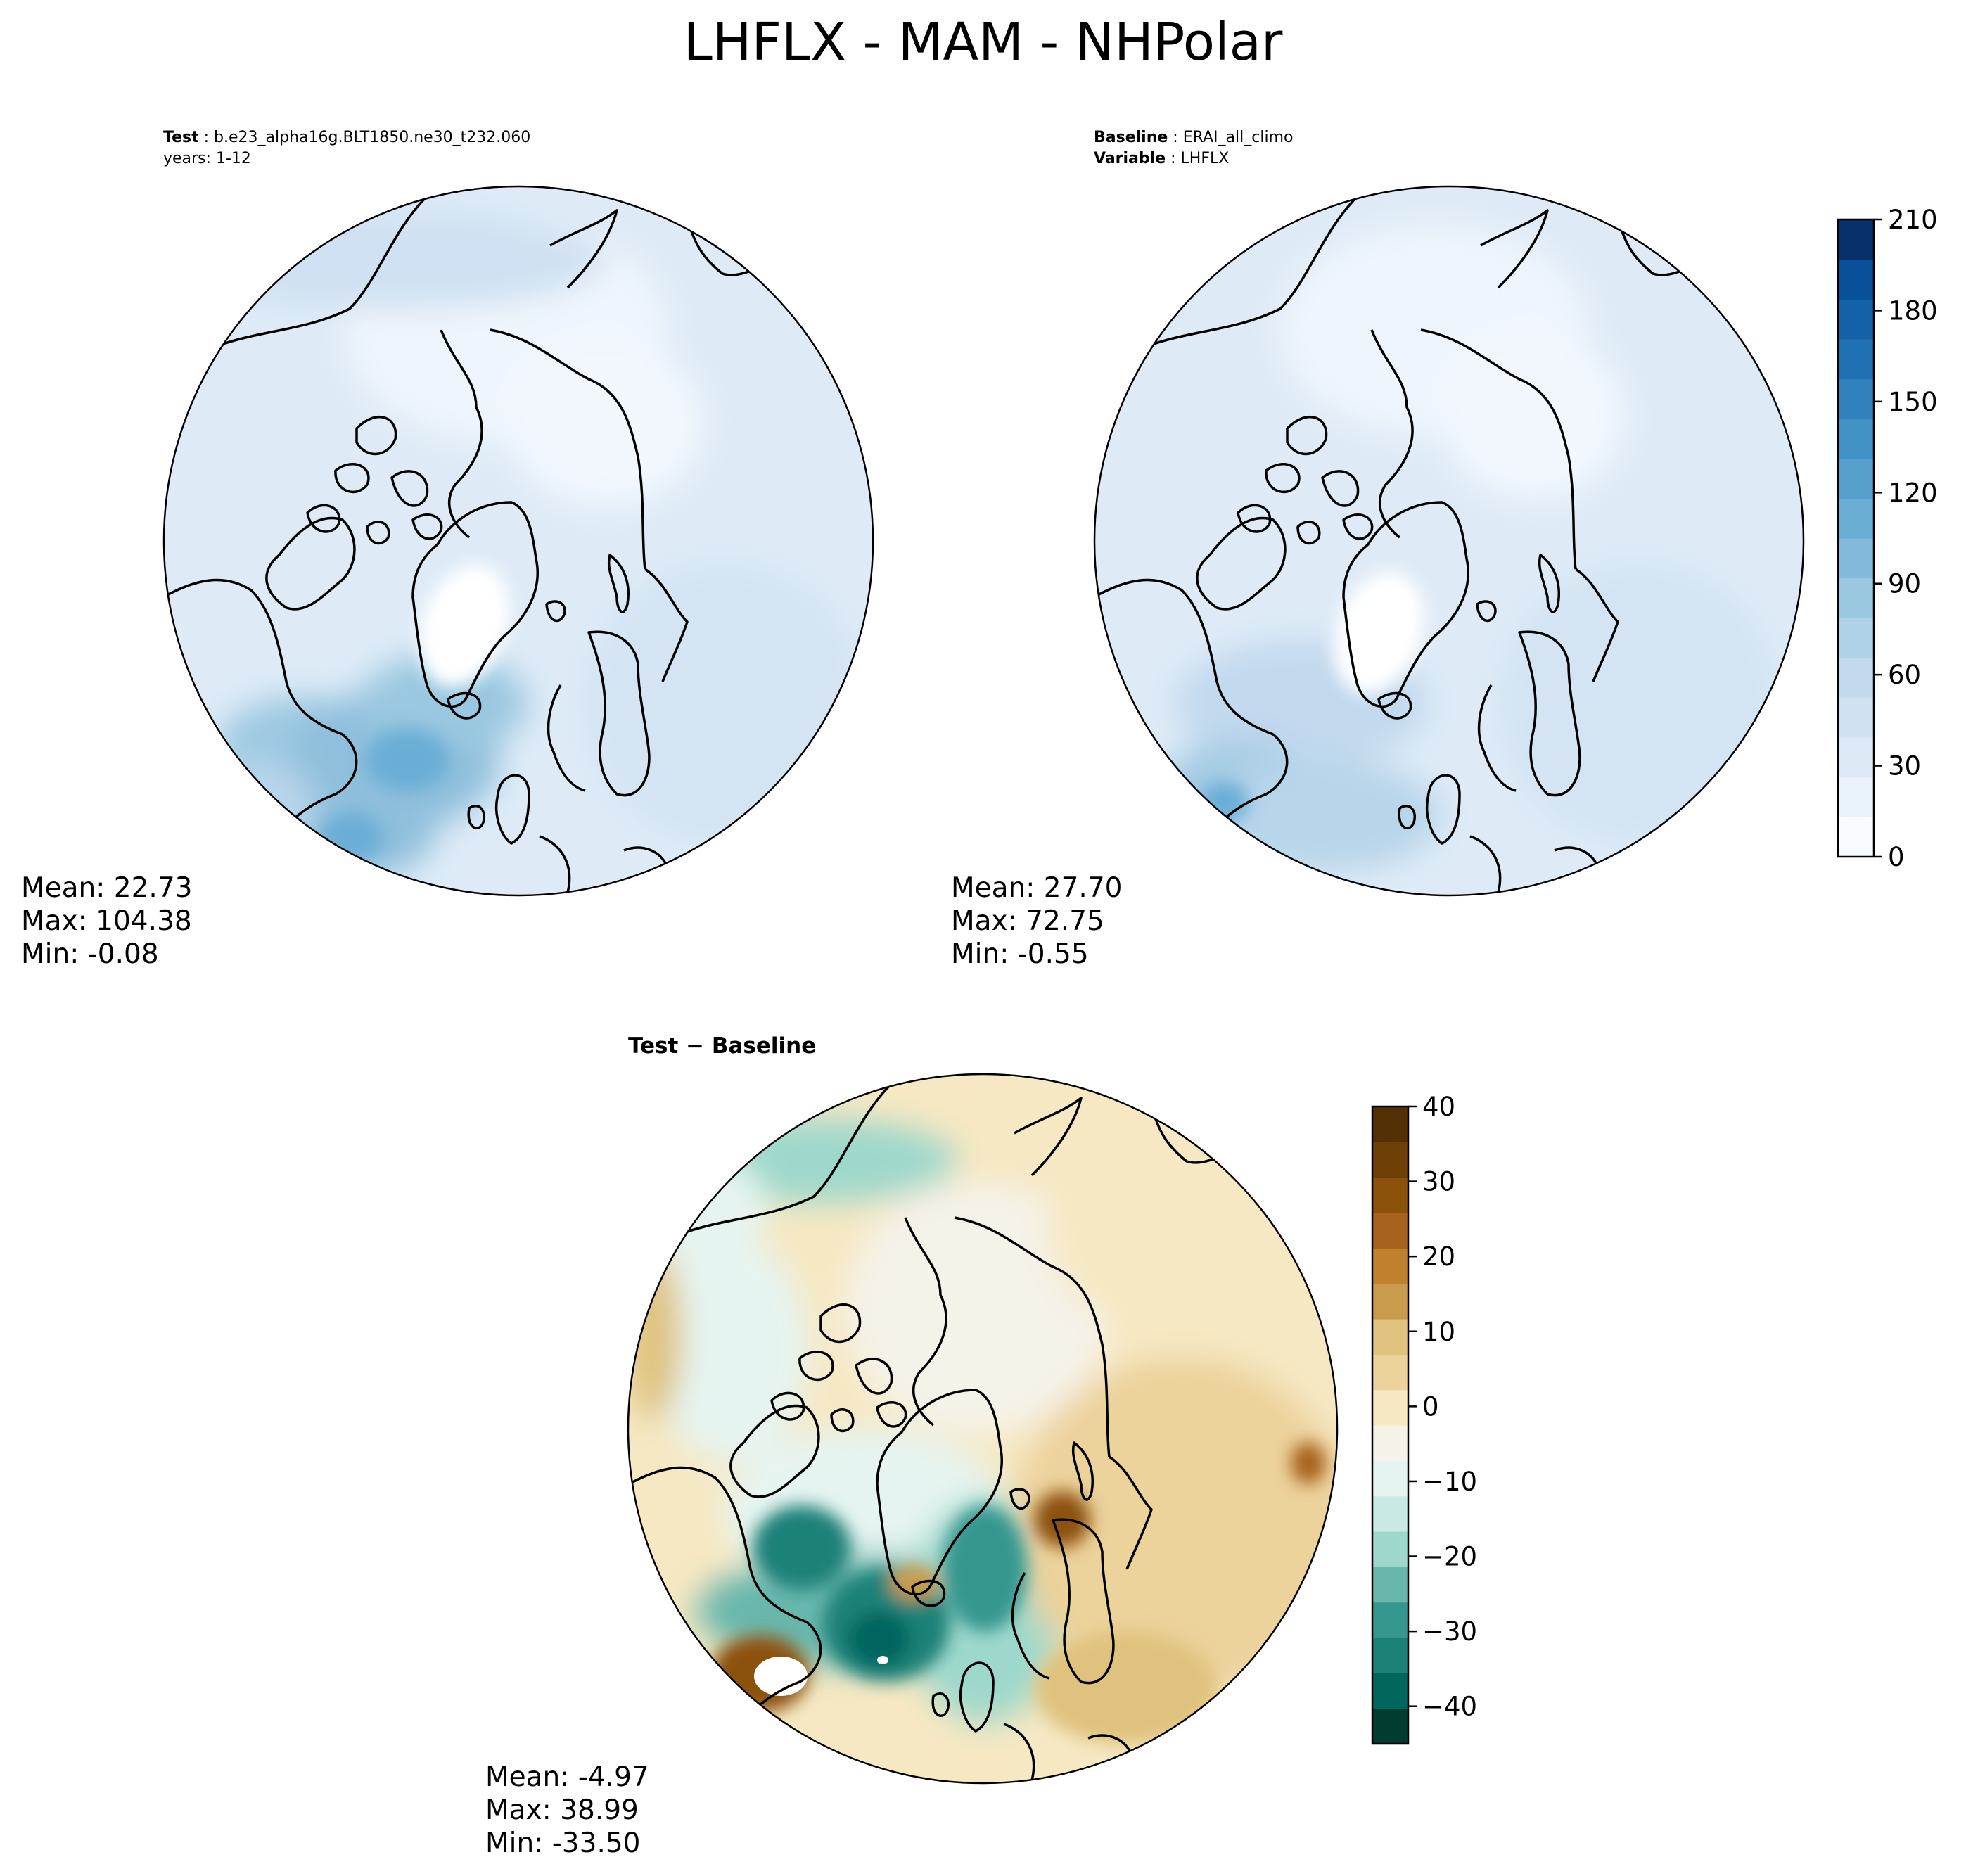 Image resolution: width=1966 pixels, height=1876 pixels. What do you see at coordinates (983, 42) in the screenshot?
I see `figure-title: LHFLX - MAM - NHPolar` at bounding box center [983, 42].